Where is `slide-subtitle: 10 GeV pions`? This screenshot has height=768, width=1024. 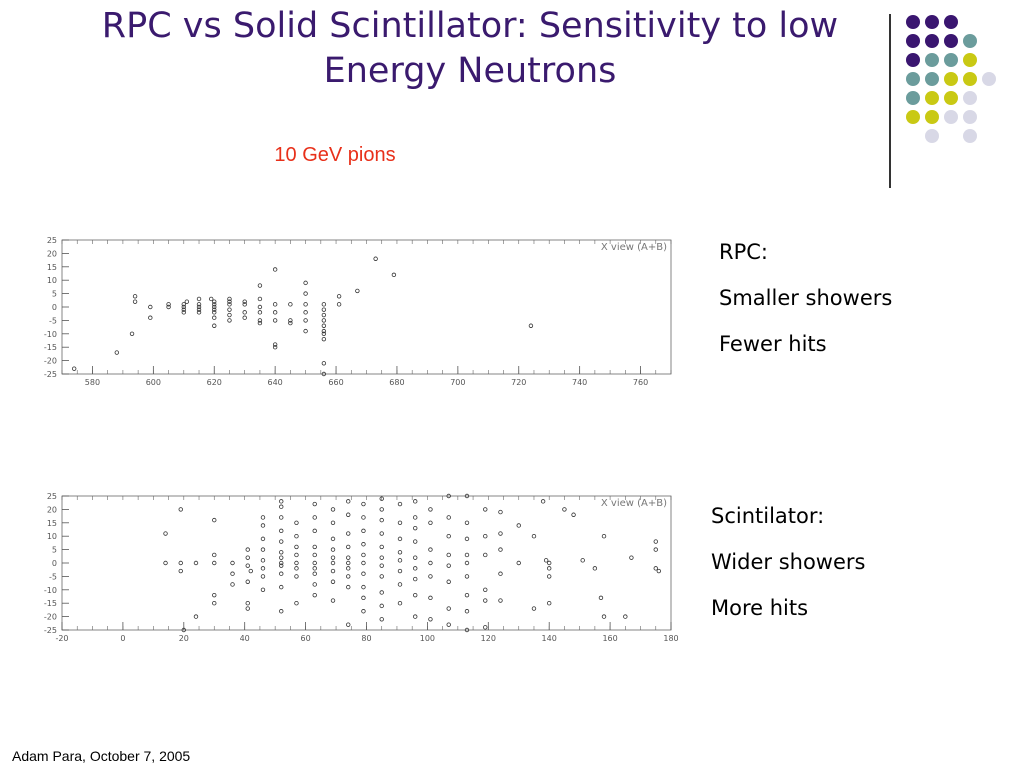
slide-subtitle: 10 GeV pions is located at coordinates (335, 155).